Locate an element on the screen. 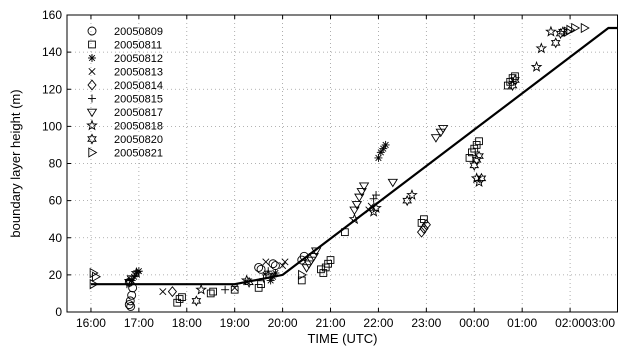  x-tick-label: 21:00 is located at coordinates (331, 323).